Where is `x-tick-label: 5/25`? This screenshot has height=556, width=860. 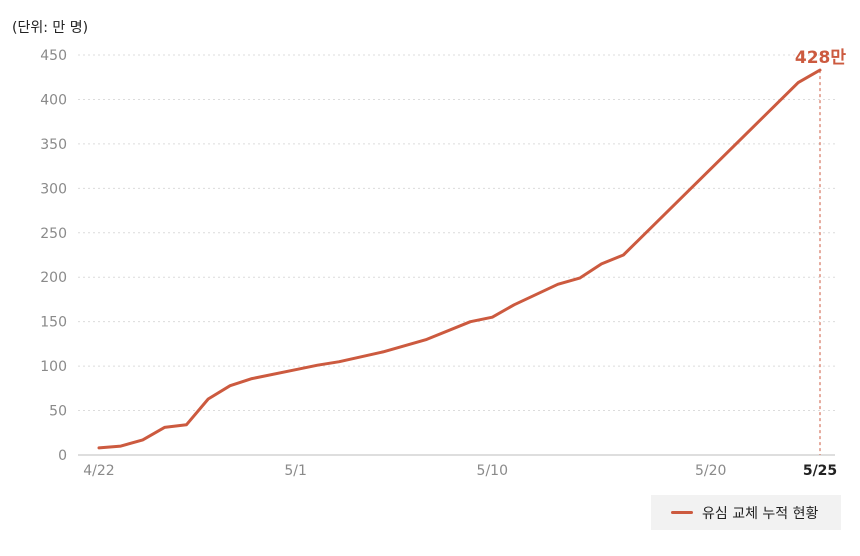 x-tick-label: 5/25 is located at coordinates (820, 471).